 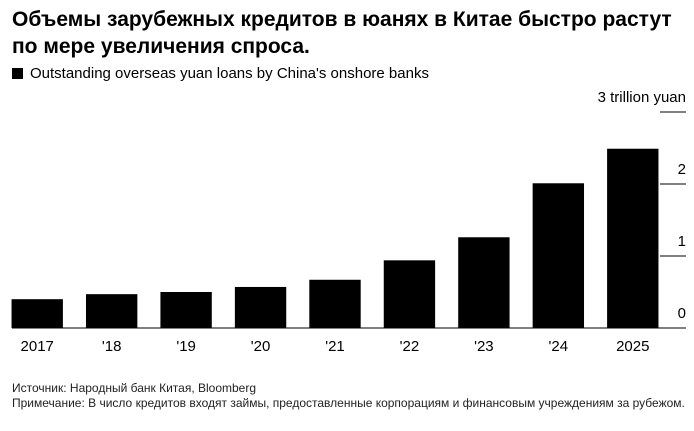 I want to click on y-tick-label: 2, so click(x=682, y=169).